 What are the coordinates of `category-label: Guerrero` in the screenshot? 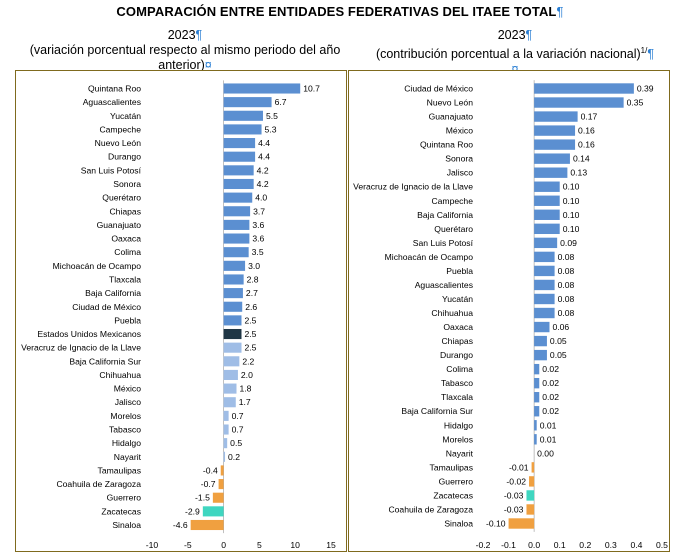 It's located at (124, 498).